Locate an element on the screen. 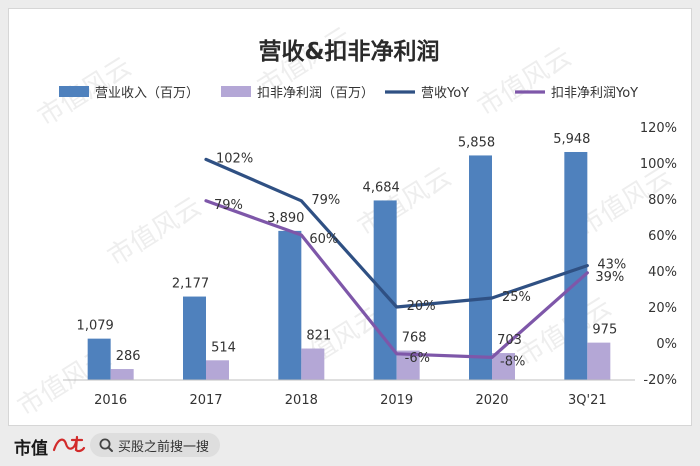 The width and height of the screenshot is (700, 466). line-value-label: 43% is located at coordinates (611, 265).